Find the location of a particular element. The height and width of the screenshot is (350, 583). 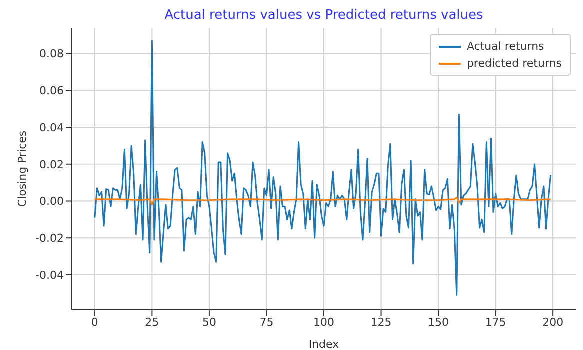

x-tick-label: 200 is located at coordinates (553, 322).